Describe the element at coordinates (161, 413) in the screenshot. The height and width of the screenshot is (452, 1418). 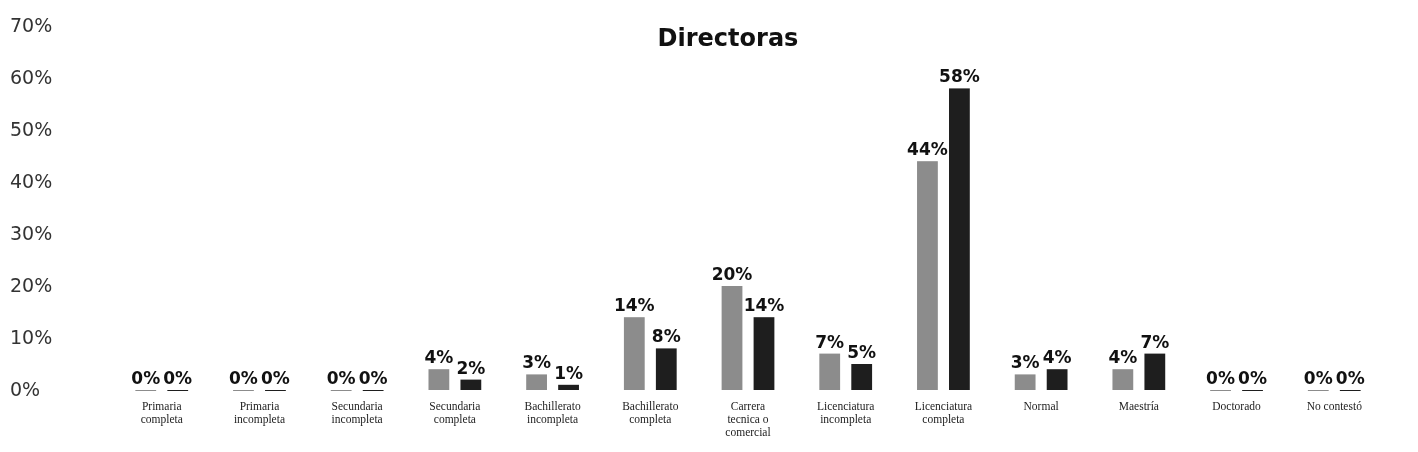
I see `x-tick-label: Primaria completa` at that location.